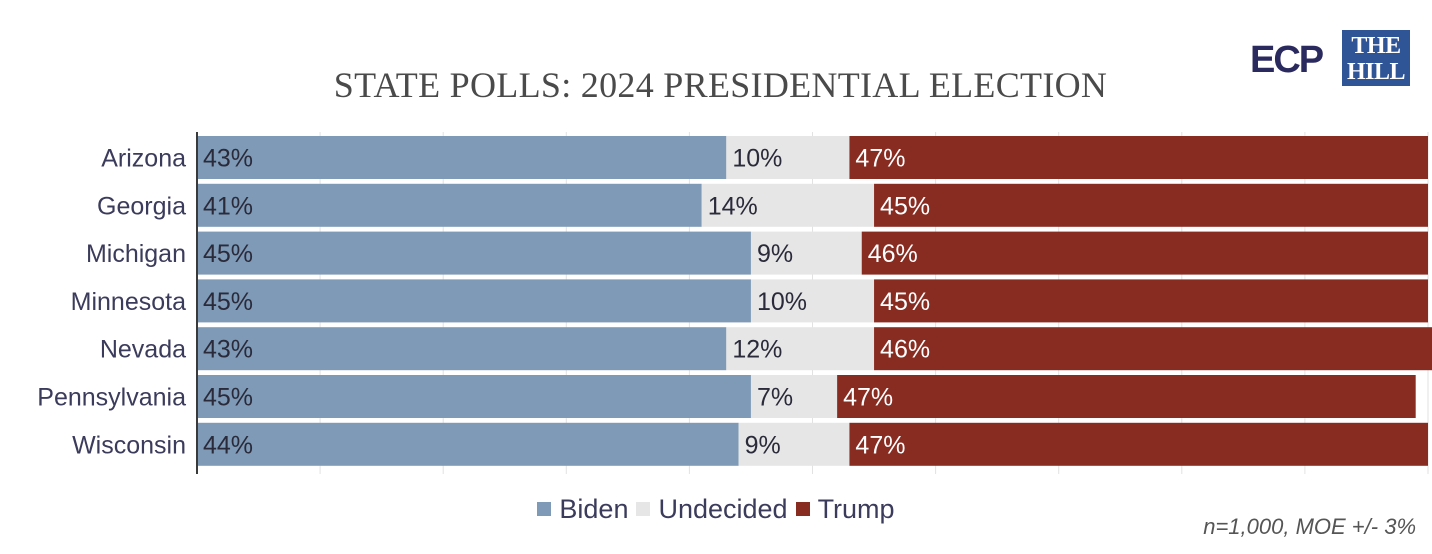 The width and height of the screenshot is (1432, 554). Describe the element at coordinates (905, 302) in the screenshot. I see `data-label-trump-minnesota: 45%` at that location.